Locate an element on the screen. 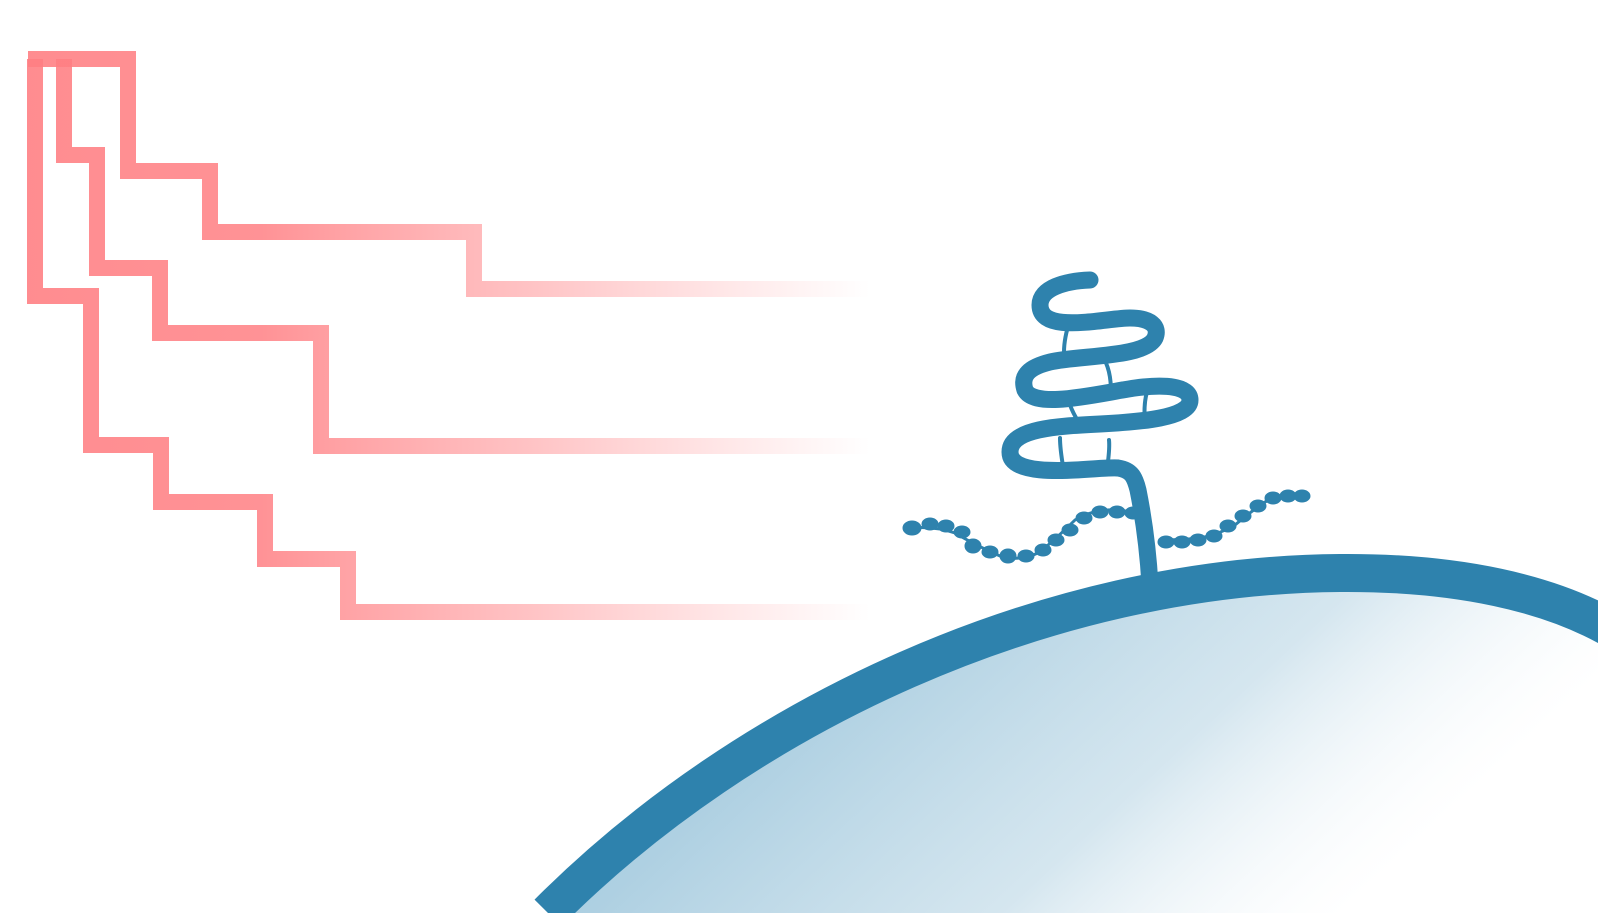 This screenshot has height=913, width=1598. glycan-chain-left is located at coordinates (1023, 534).